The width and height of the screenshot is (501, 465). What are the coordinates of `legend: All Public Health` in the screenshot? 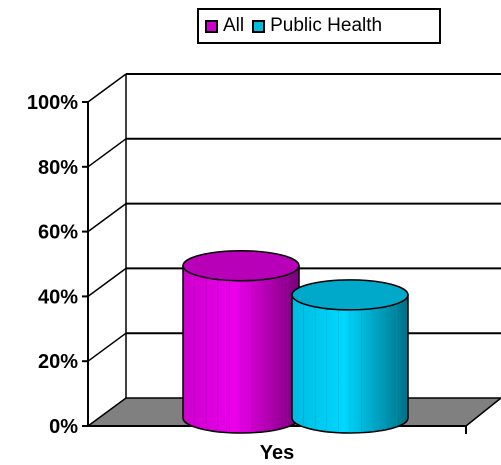 It's located at (319, 26).